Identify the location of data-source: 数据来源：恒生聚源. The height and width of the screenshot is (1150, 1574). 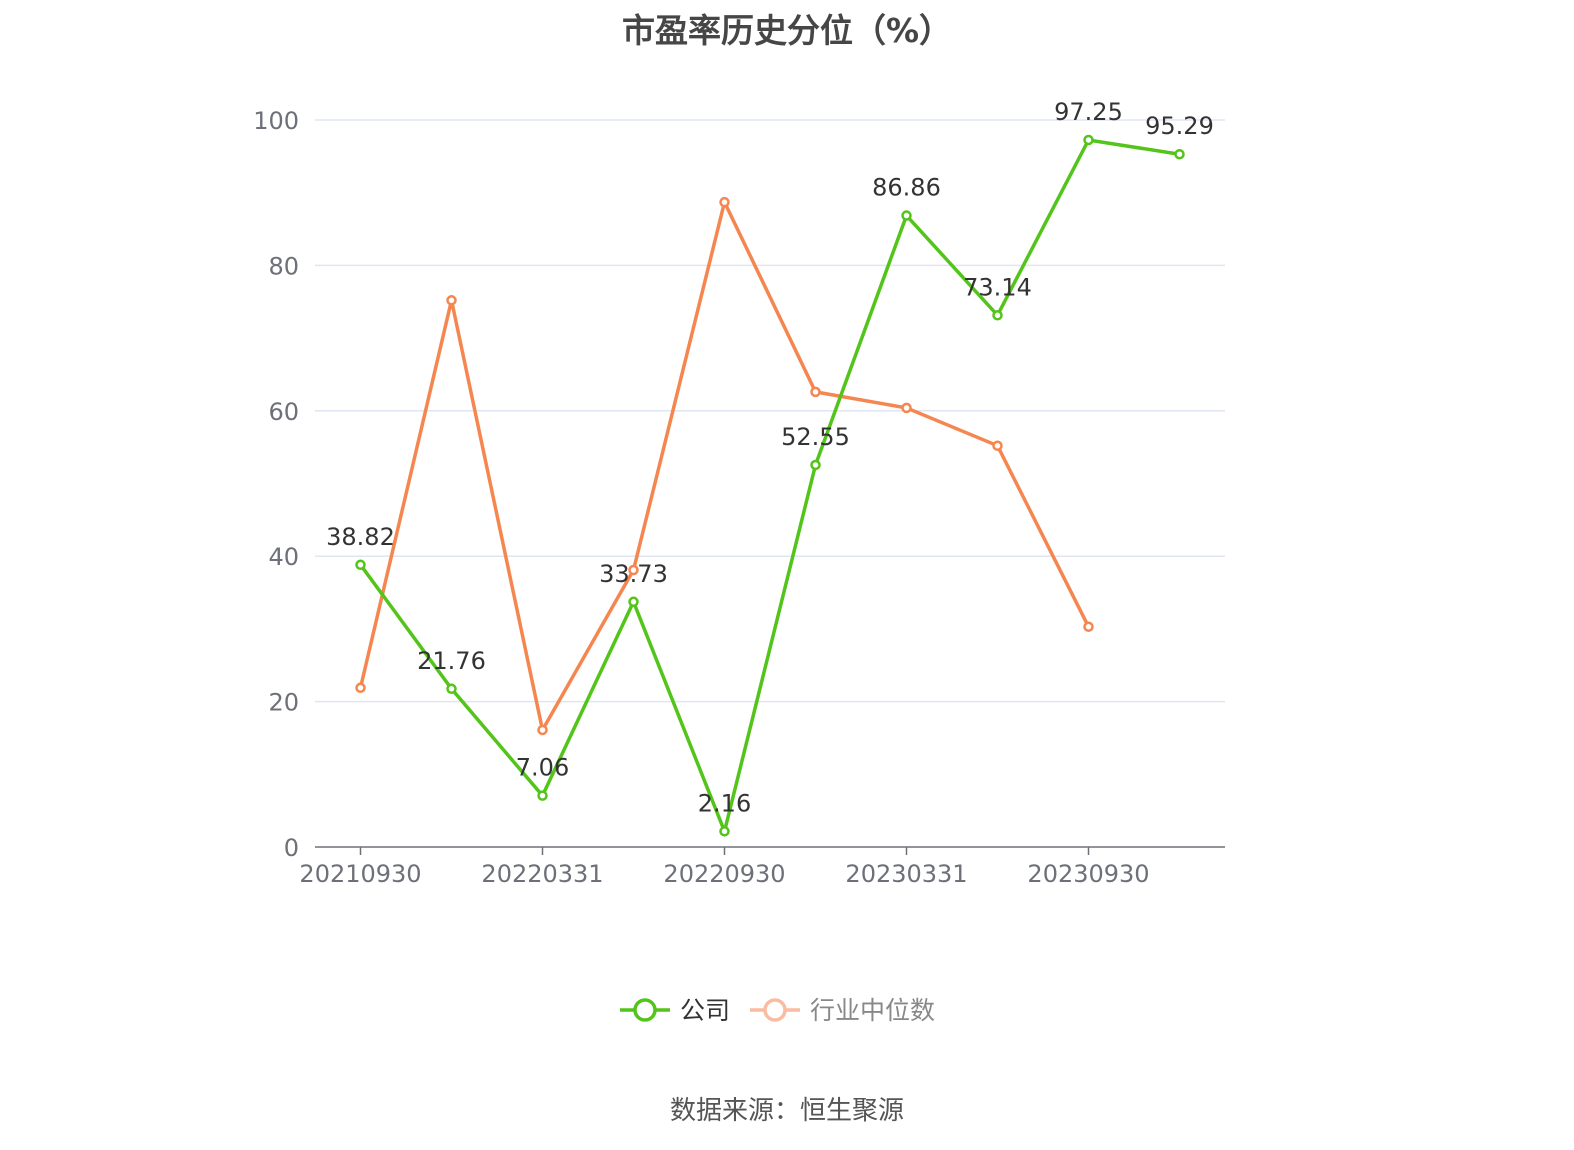
(786, 1111).